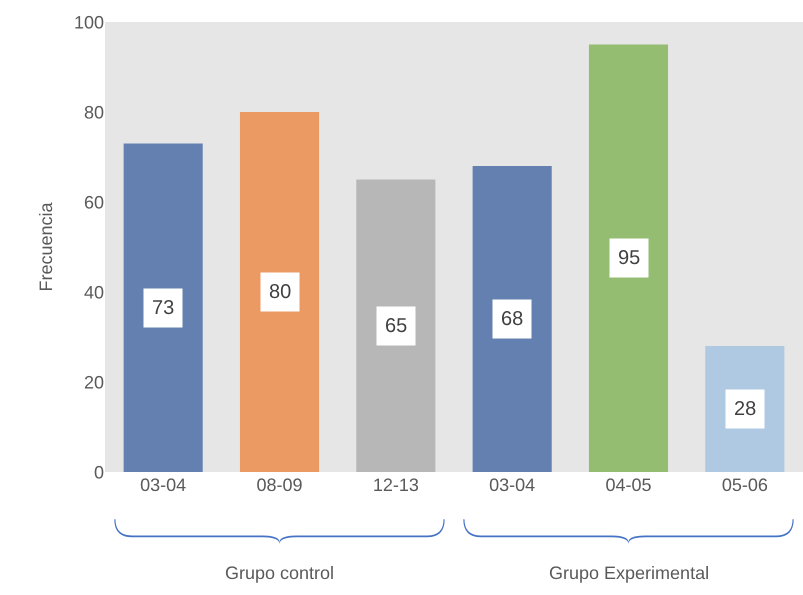 Image resolution: width=803 pixels, height=595 pixels. What do you see at coordinates (99, 472) in the screenshot?
I see `y-tick-label: 0` at bounding box center [99, 472].